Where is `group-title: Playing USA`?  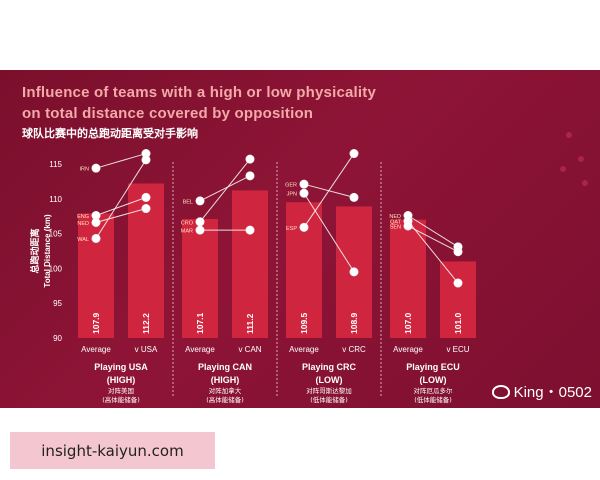 group-title: Playing USA is located at coordinates (121, 367).